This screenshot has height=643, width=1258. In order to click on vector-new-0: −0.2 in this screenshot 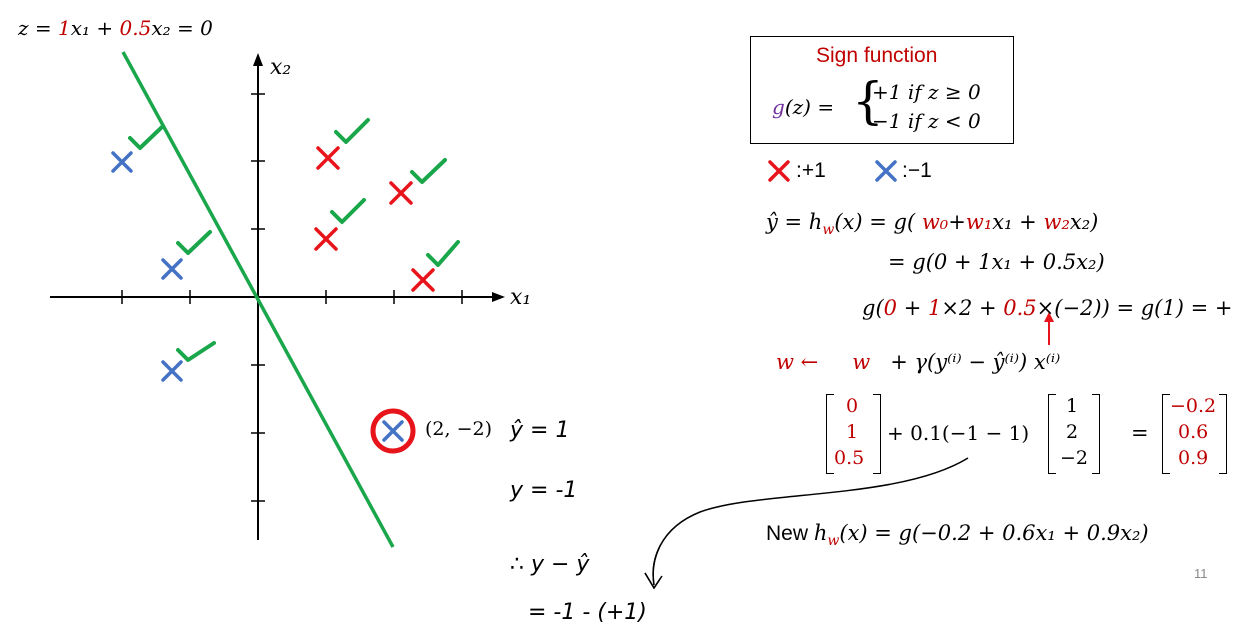, I will do `click(1193, 406)`.